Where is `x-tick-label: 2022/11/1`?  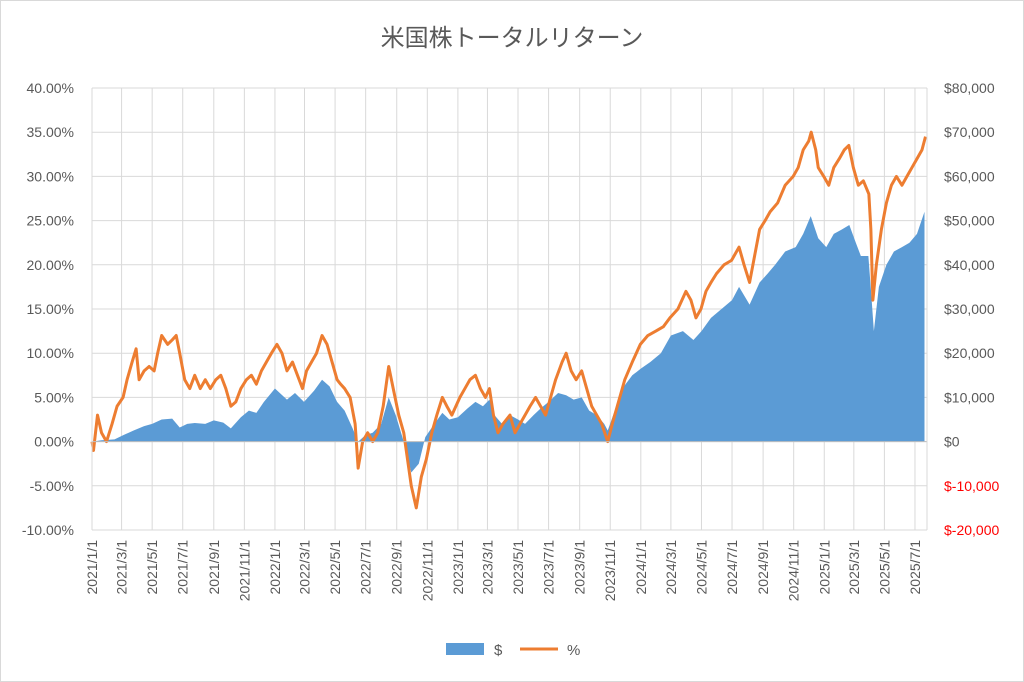
x-tick-label: 2022/11/1 is located at coordinates (427, 570).